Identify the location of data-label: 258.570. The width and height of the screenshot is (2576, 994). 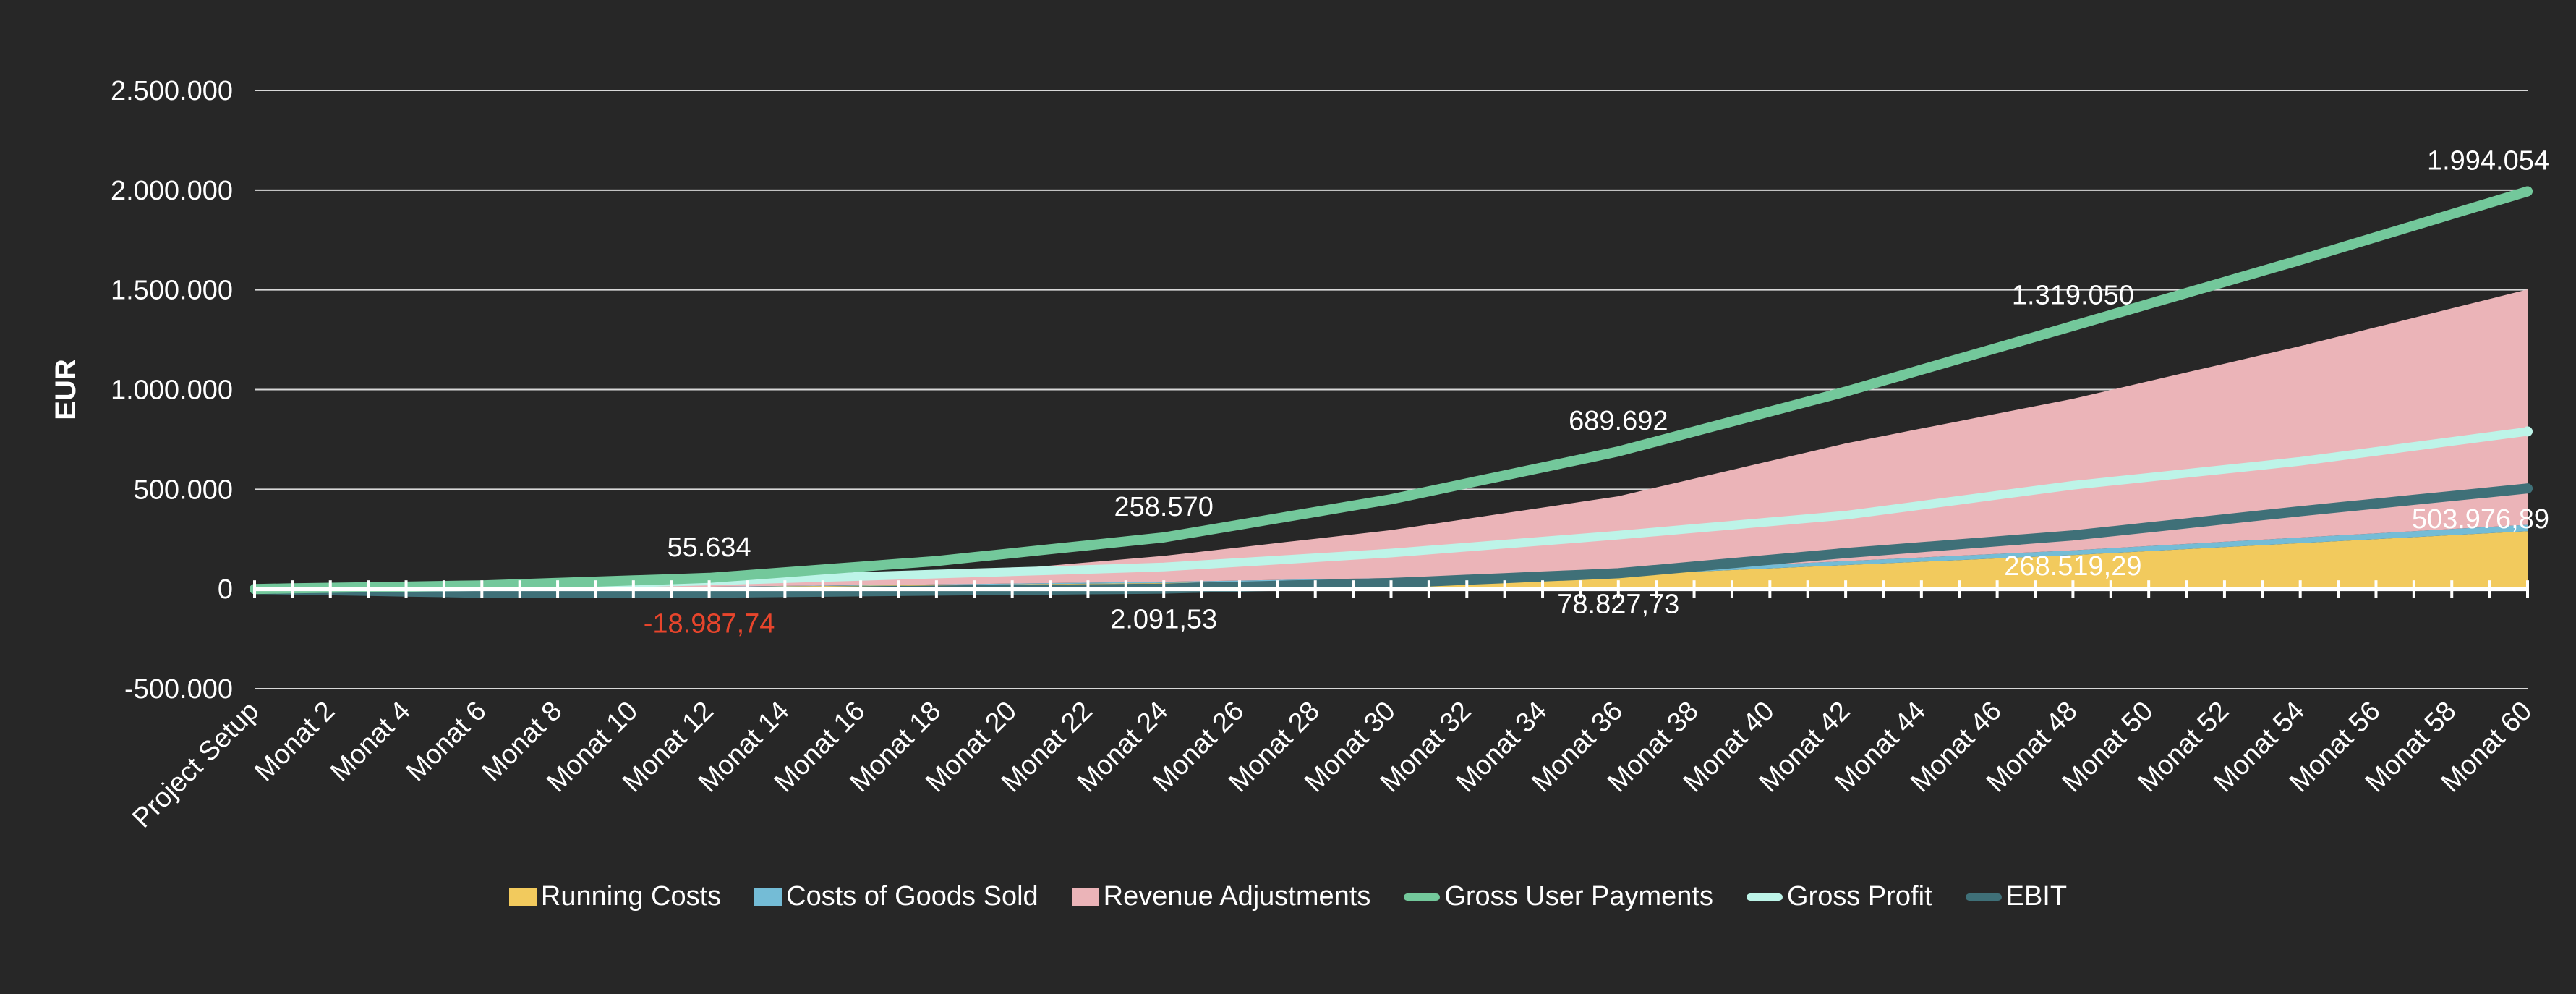
(1164, 507).